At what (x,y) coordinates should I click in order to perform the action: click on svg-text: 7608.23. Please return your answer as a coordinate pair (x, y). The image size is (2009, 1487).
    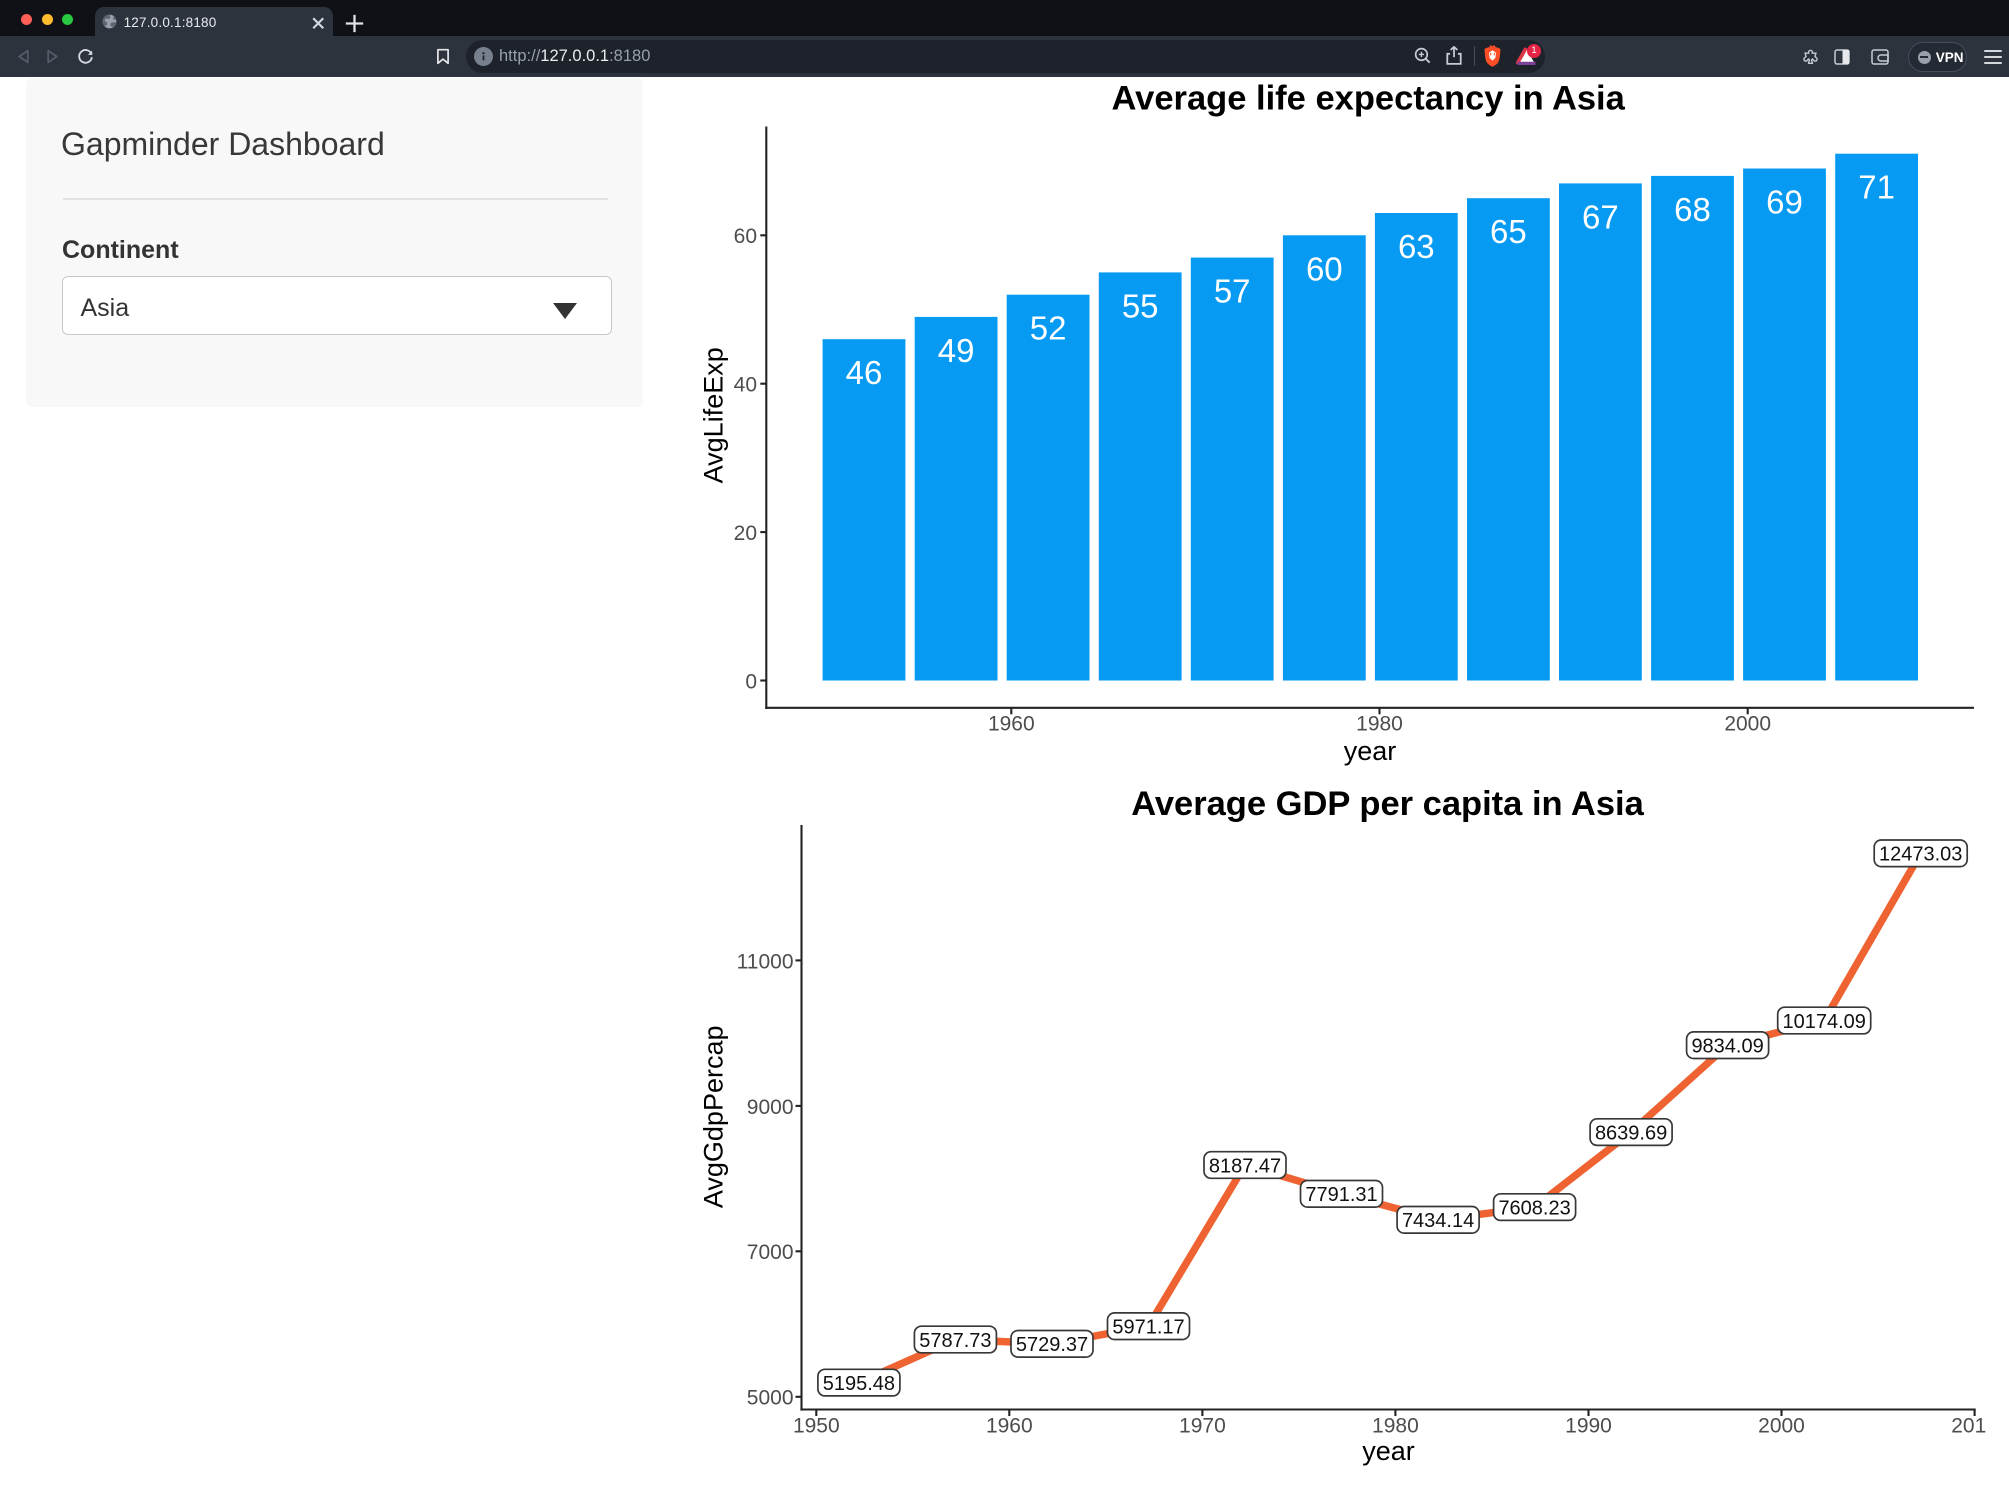
    Looking at the image, I should click on (1534, 1208).